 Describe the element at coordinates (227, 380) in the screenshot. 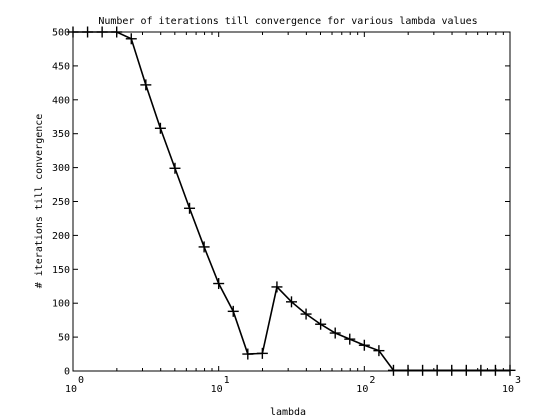

I see `x-tick-label-exponent: 1` at that location.